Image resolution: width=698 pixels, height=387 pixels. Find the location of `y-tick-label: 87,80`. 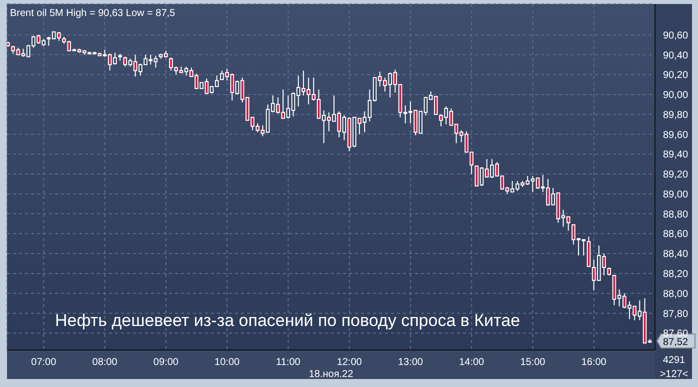

y-tick-label: 87,80 is located at coordinates (675, 314).